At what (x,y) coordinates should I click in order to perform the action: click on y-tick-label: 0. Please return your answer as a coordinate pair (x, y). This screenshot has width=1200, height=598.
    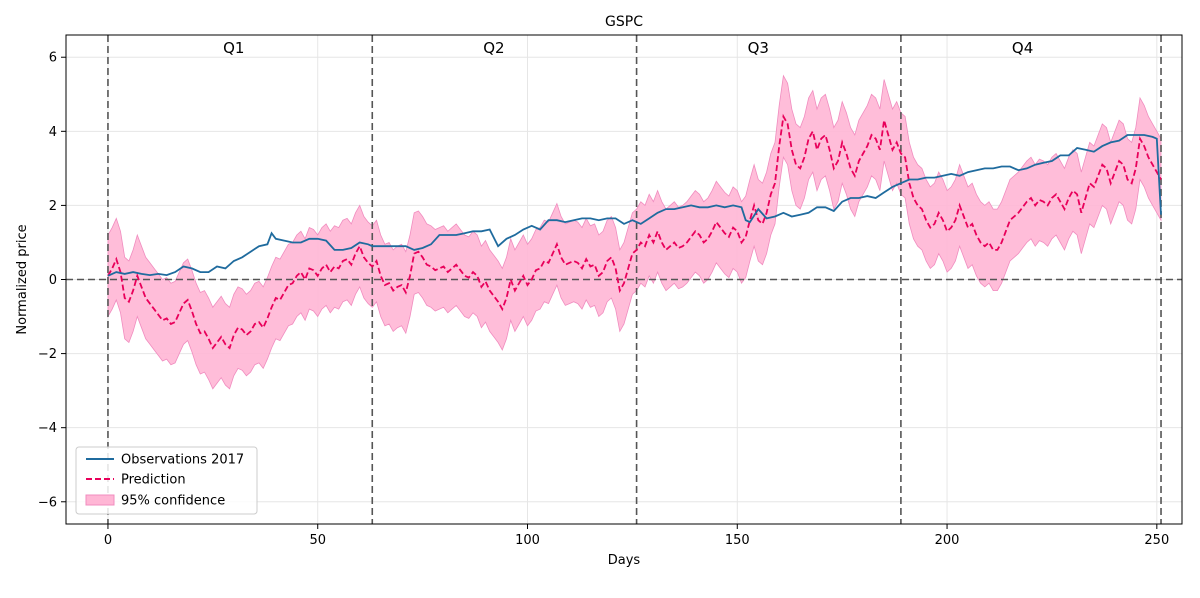
    Looking at the image, I should click on (53, 280).